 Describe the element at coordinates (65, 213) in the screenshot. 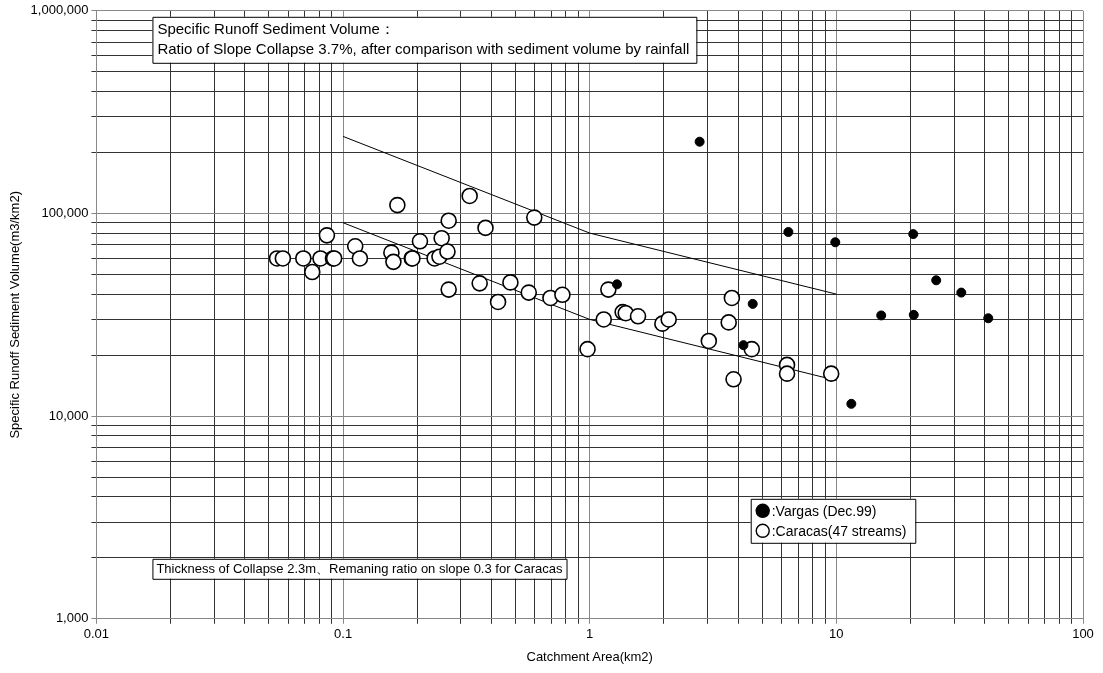

I see `y-tick-label: 100,000` at that location.